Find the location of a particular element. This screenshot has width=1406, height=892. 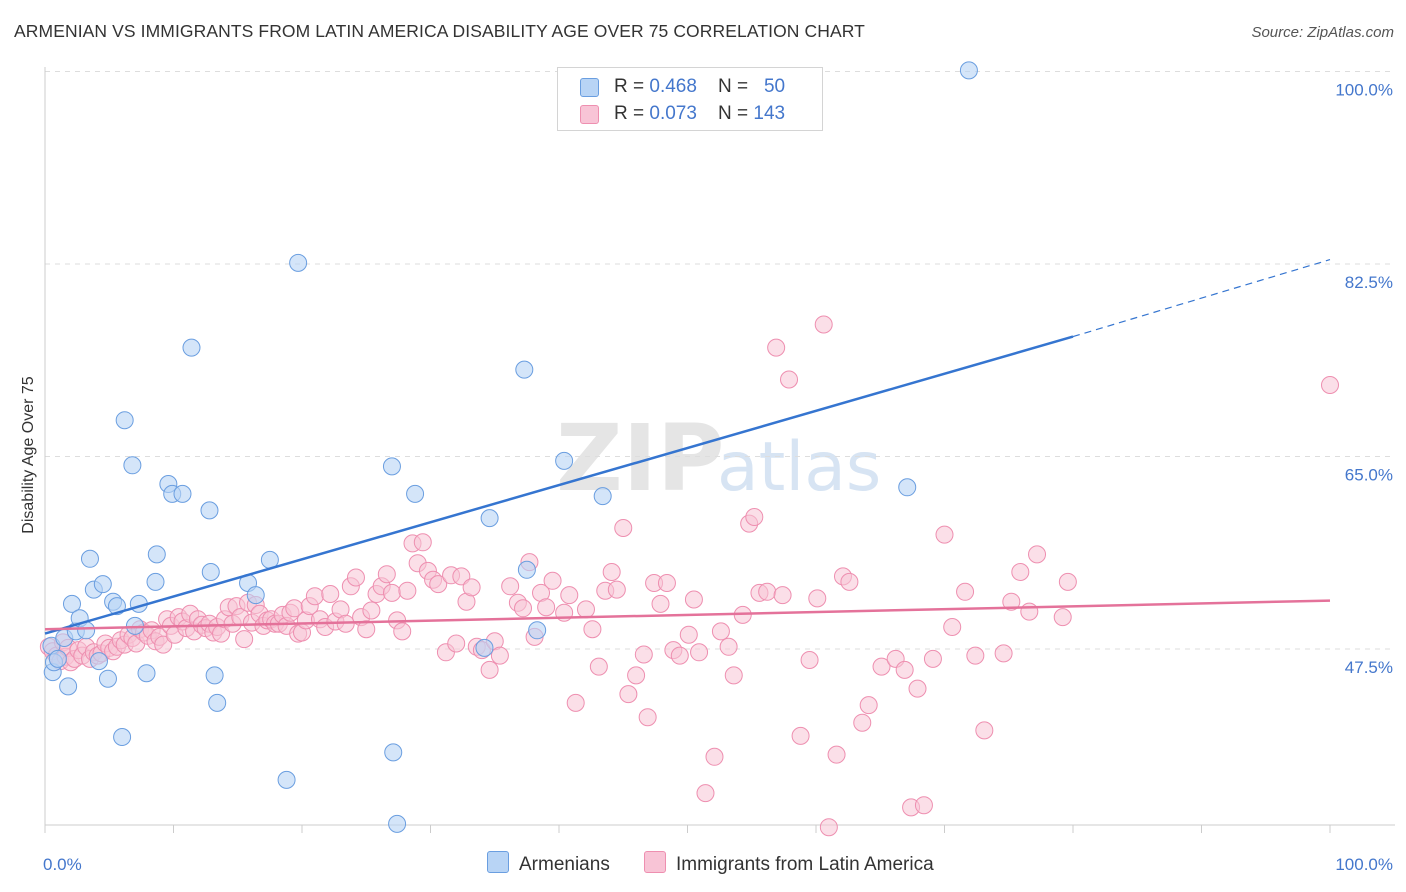

armenians-r-value: 0.468 is located at coordinates (673, 86).